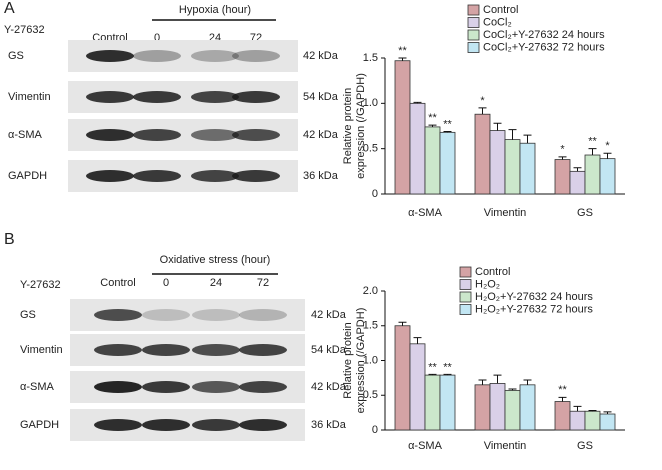 This screenshot has height=470, width=662. What do you see at coordinates (40, 285) in the screenshot?
I see `treatment-label: Y-27632` at bounding box center [40, 285].